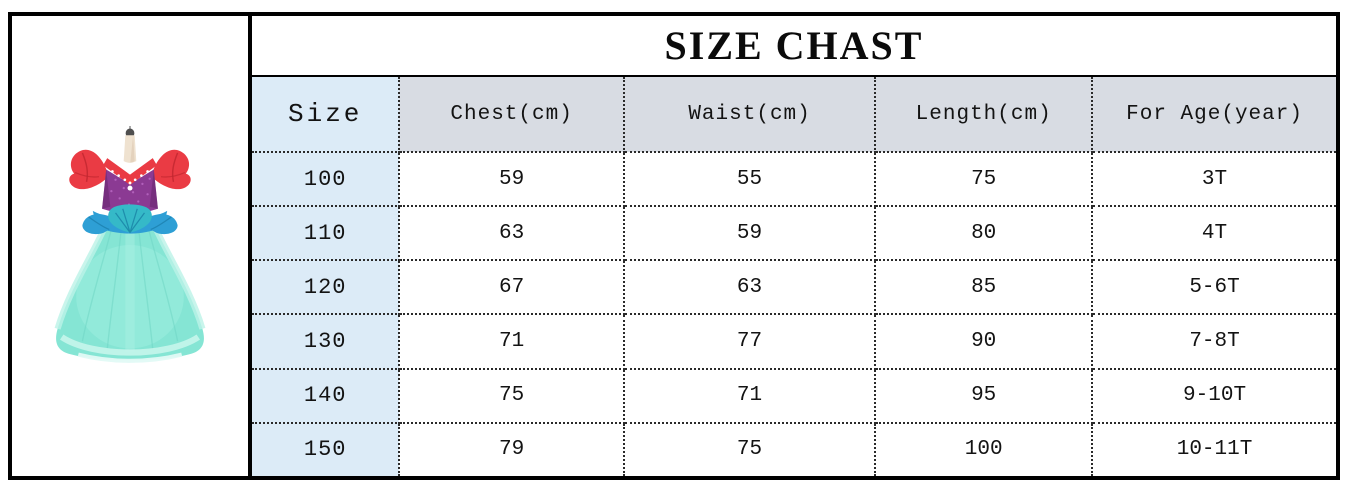  What do you see at coordinates (1214, 180) in the screenshot?
I see `cell-age: 3T` at bounding box center [1214, 180].